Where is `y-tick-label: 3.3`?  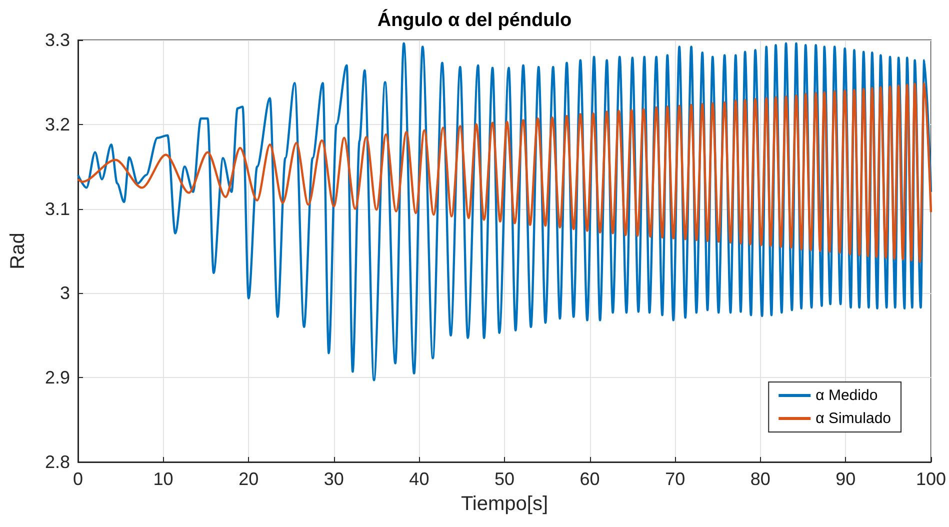 y-tick-label: 3.3 is located at coordinates (57, 40).